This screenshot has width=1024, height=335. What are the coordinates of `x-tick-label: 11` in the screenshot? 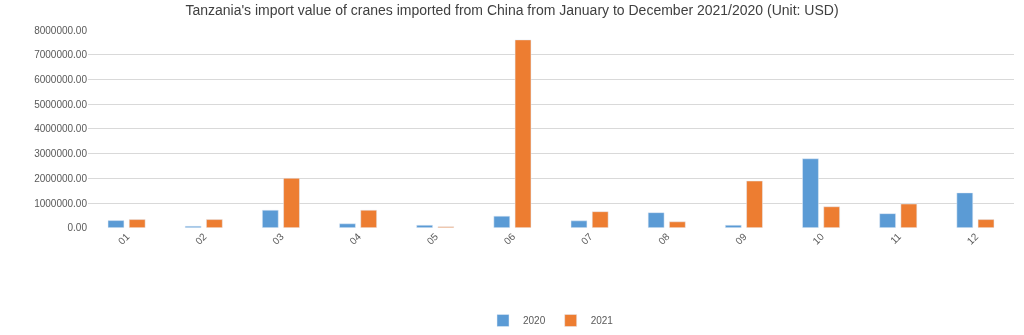 It's located at (896, 238).